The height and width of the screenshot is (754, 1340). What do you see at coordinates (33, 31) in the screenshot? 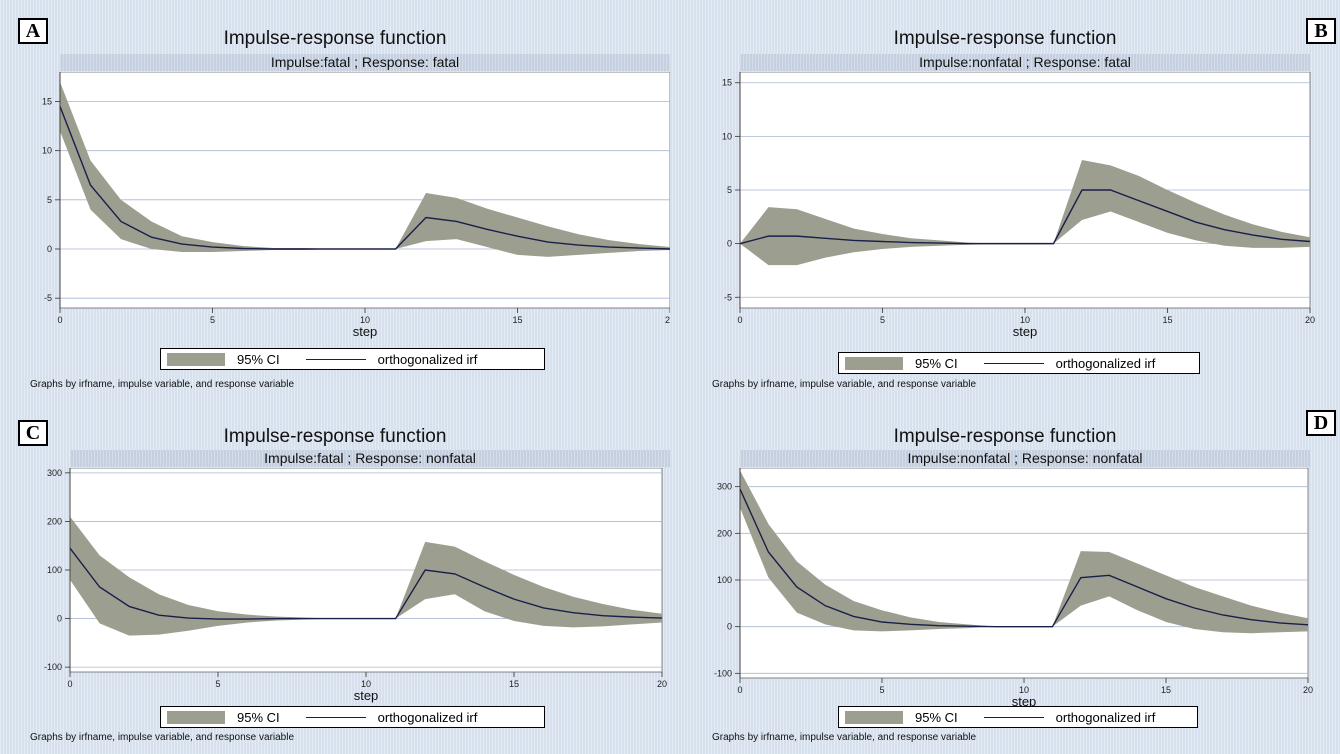
I see `panel-letter: A` at bounding box center [33, 31].